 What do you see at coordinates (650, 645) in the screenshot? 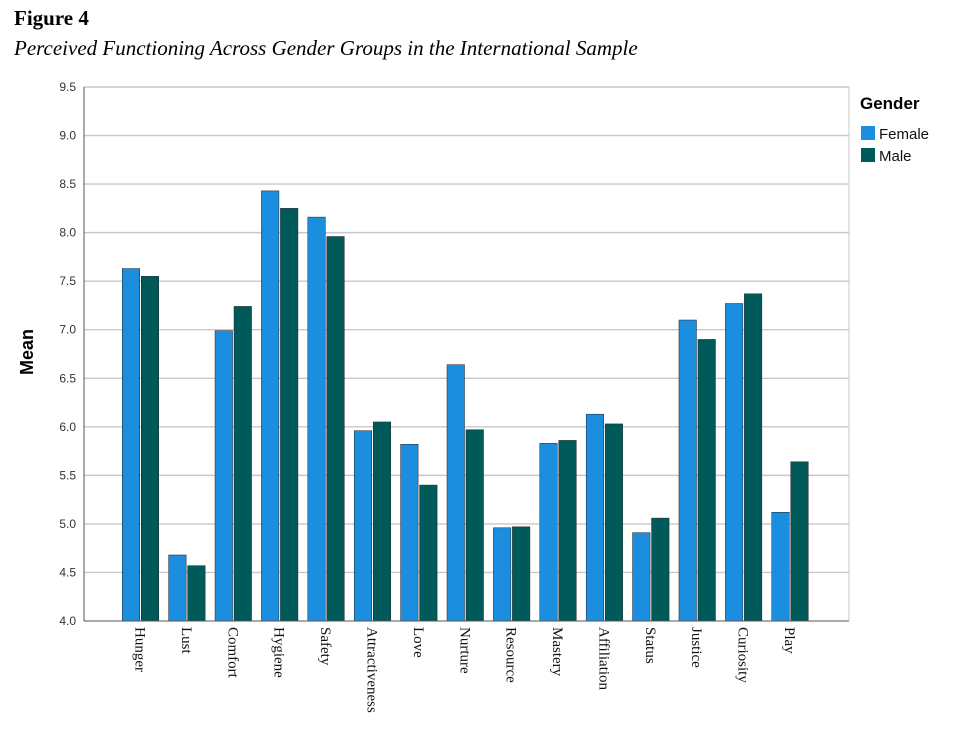
I see `x-tick-label: Status` at bounding box center [650, 645].